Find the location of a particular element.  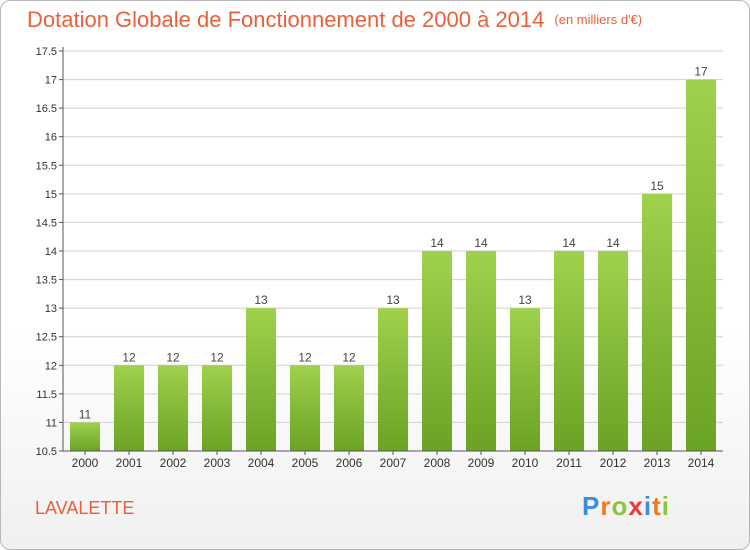

y-tick-label: 13 is located at coordinates (51, 309).